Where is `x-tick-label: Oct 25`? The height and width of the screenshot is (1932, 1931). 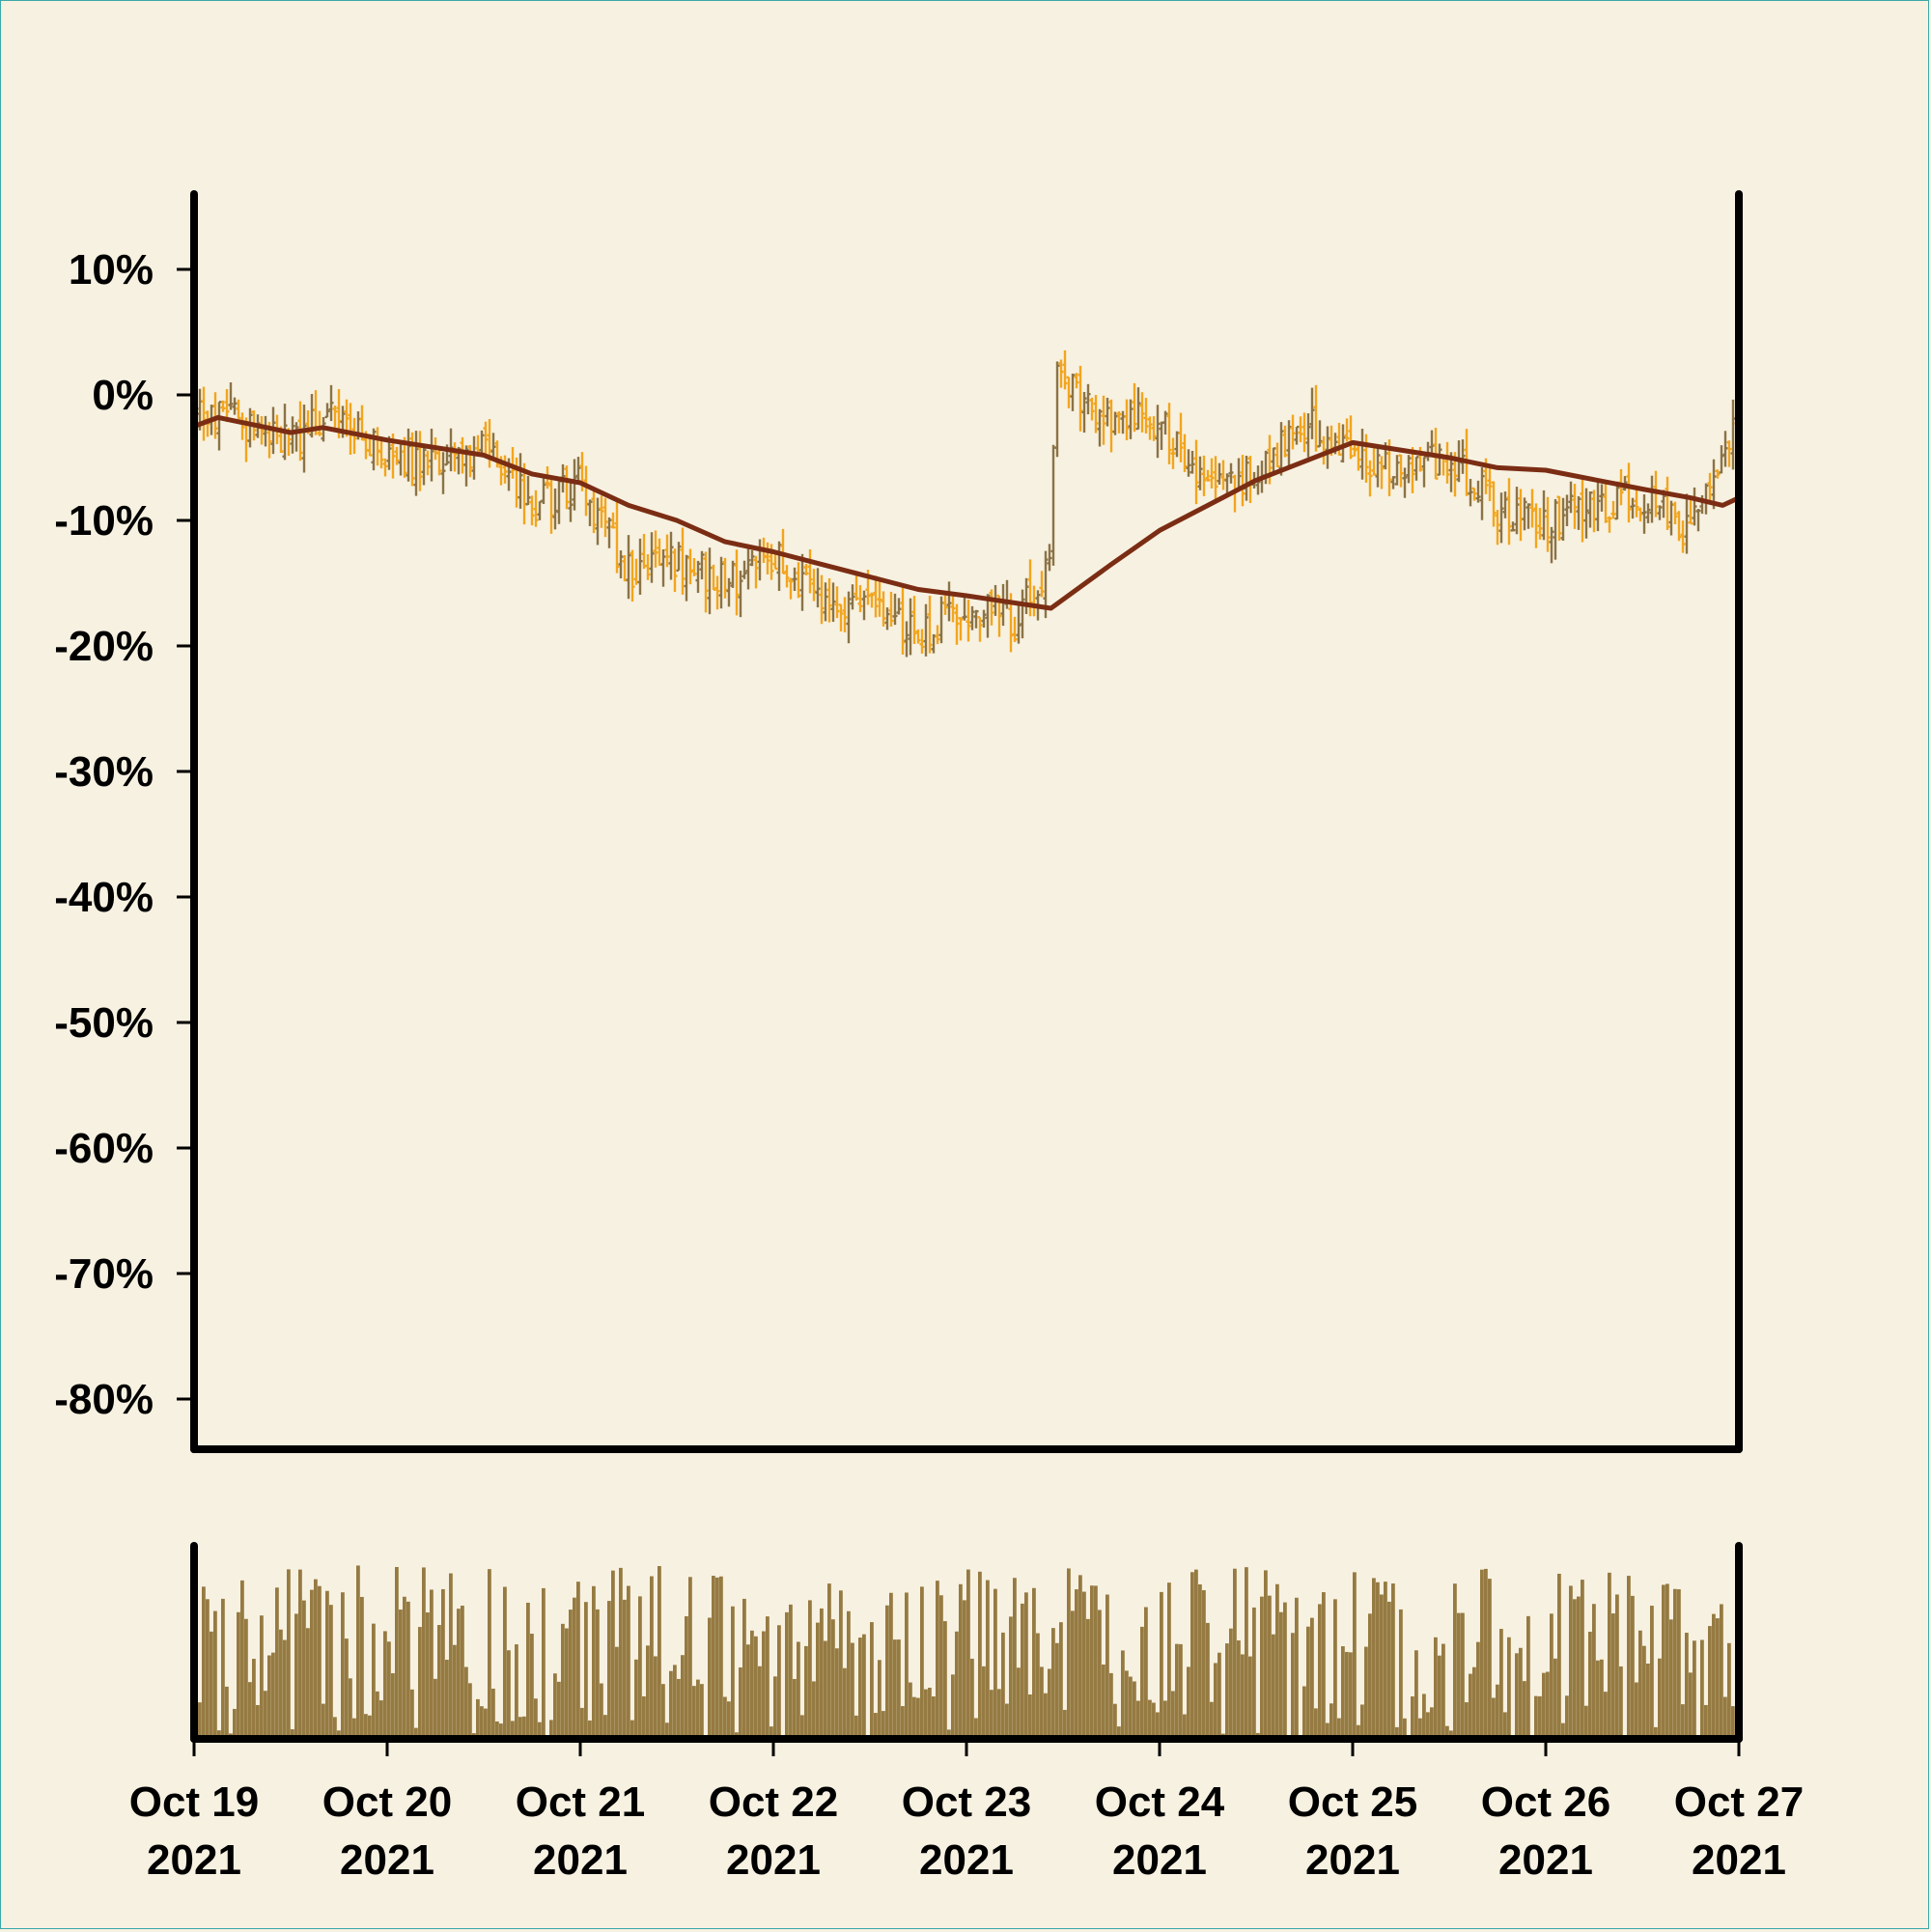 x-tick-label: Oct 25 is located at coordinates (1353, 1802).